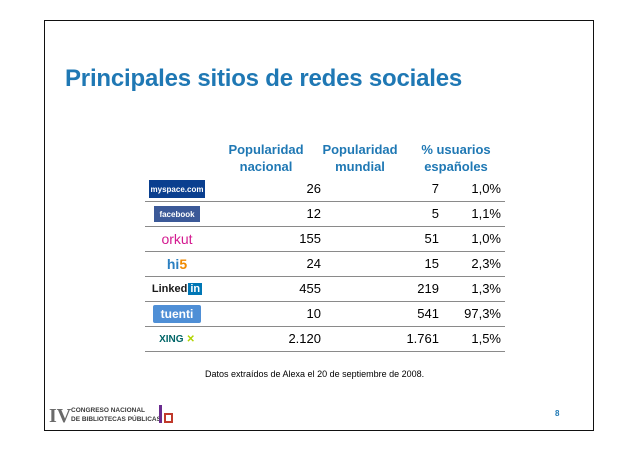 This screenshot has width=638, height=452. I want to click on cell-nacional: 2.120, so click(304, 338).